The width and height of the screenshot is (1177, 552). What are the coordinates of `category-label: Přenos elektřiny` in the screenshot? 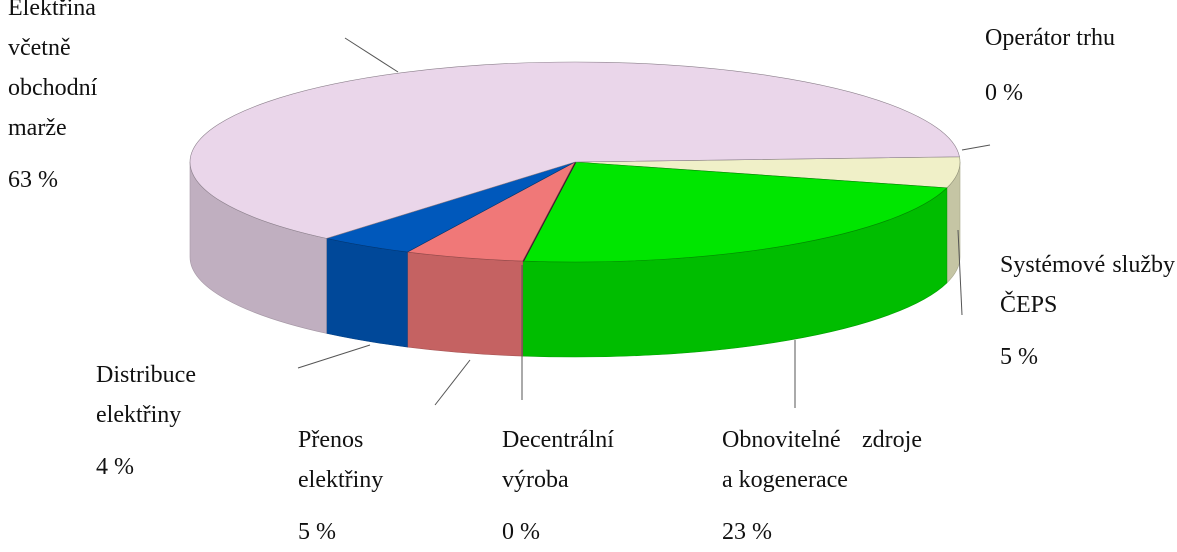 It's located at (341, 460).